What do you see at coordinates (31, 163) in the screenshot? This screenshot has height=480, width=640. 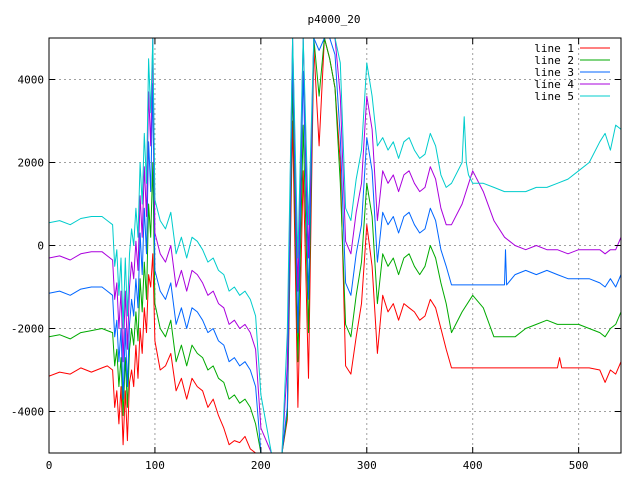 I see `y-tick-label: 2000` at bounding box center [31, 163].